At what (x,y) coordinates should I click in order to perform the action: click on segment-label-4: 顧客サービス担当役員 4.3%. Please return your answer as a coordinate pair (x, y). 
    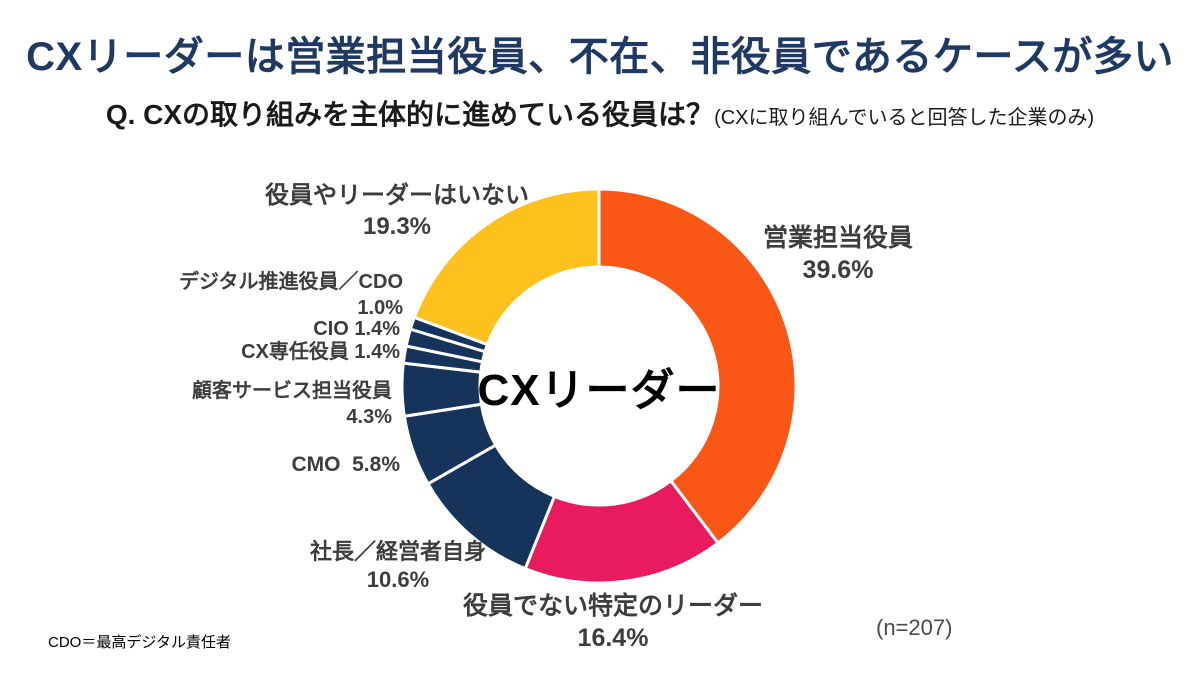
    Looking at the image, I should click on (292, 404).